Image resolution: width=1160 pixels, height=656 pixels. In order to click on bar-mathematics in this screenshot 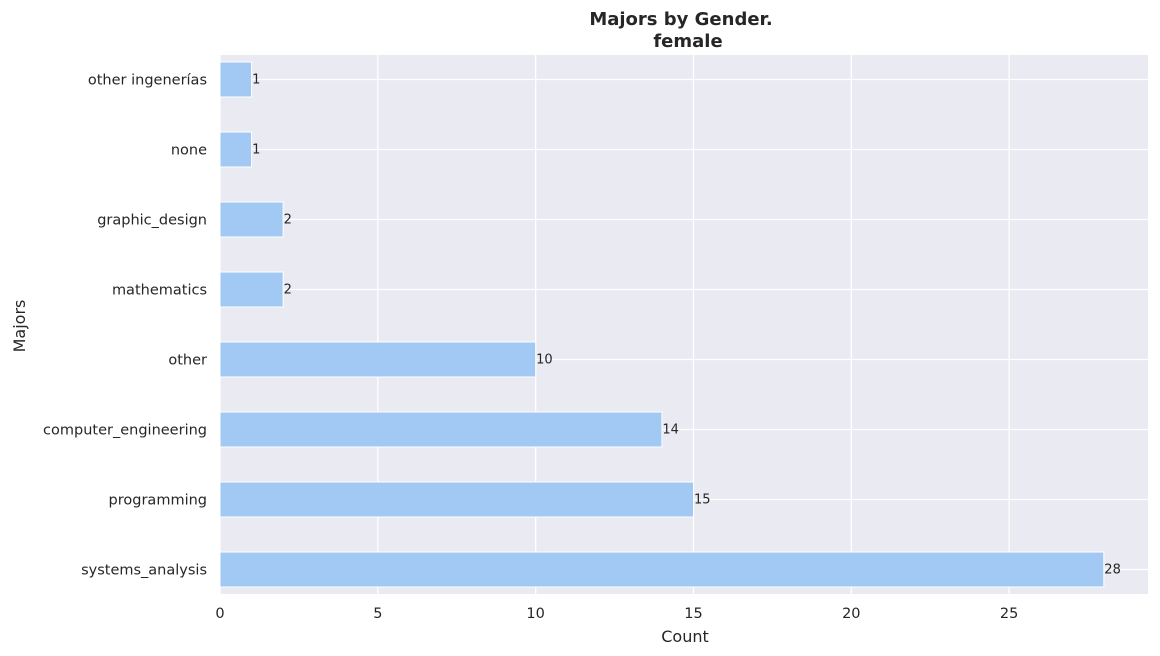, I will do `click(251, 289)`.